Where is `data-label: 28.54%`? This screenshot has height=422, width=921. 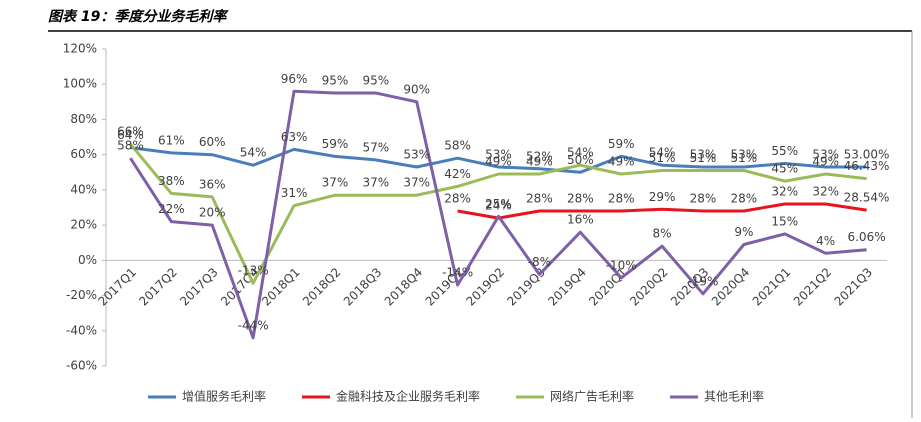 data-label: 28.54% is located at coordinates (867, 198).